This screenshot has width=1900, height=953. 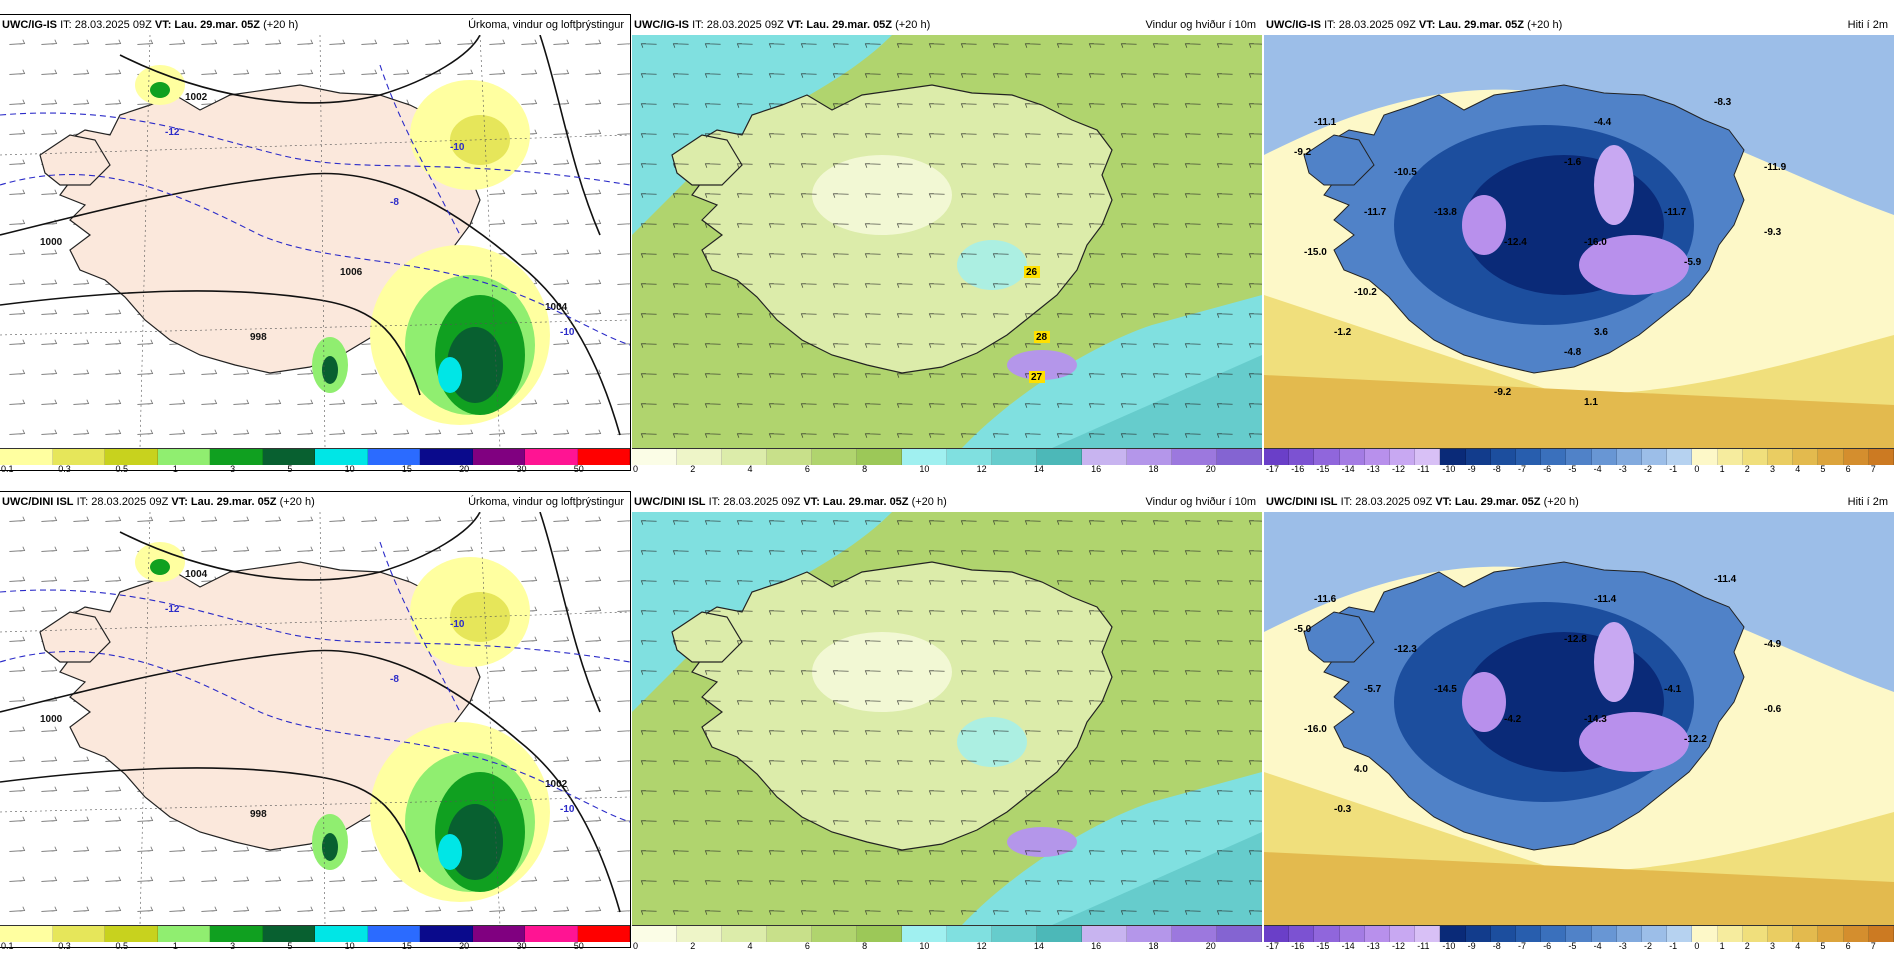 I want to click on colorbar-tick-label: -2, so click(x=1648, y=469).